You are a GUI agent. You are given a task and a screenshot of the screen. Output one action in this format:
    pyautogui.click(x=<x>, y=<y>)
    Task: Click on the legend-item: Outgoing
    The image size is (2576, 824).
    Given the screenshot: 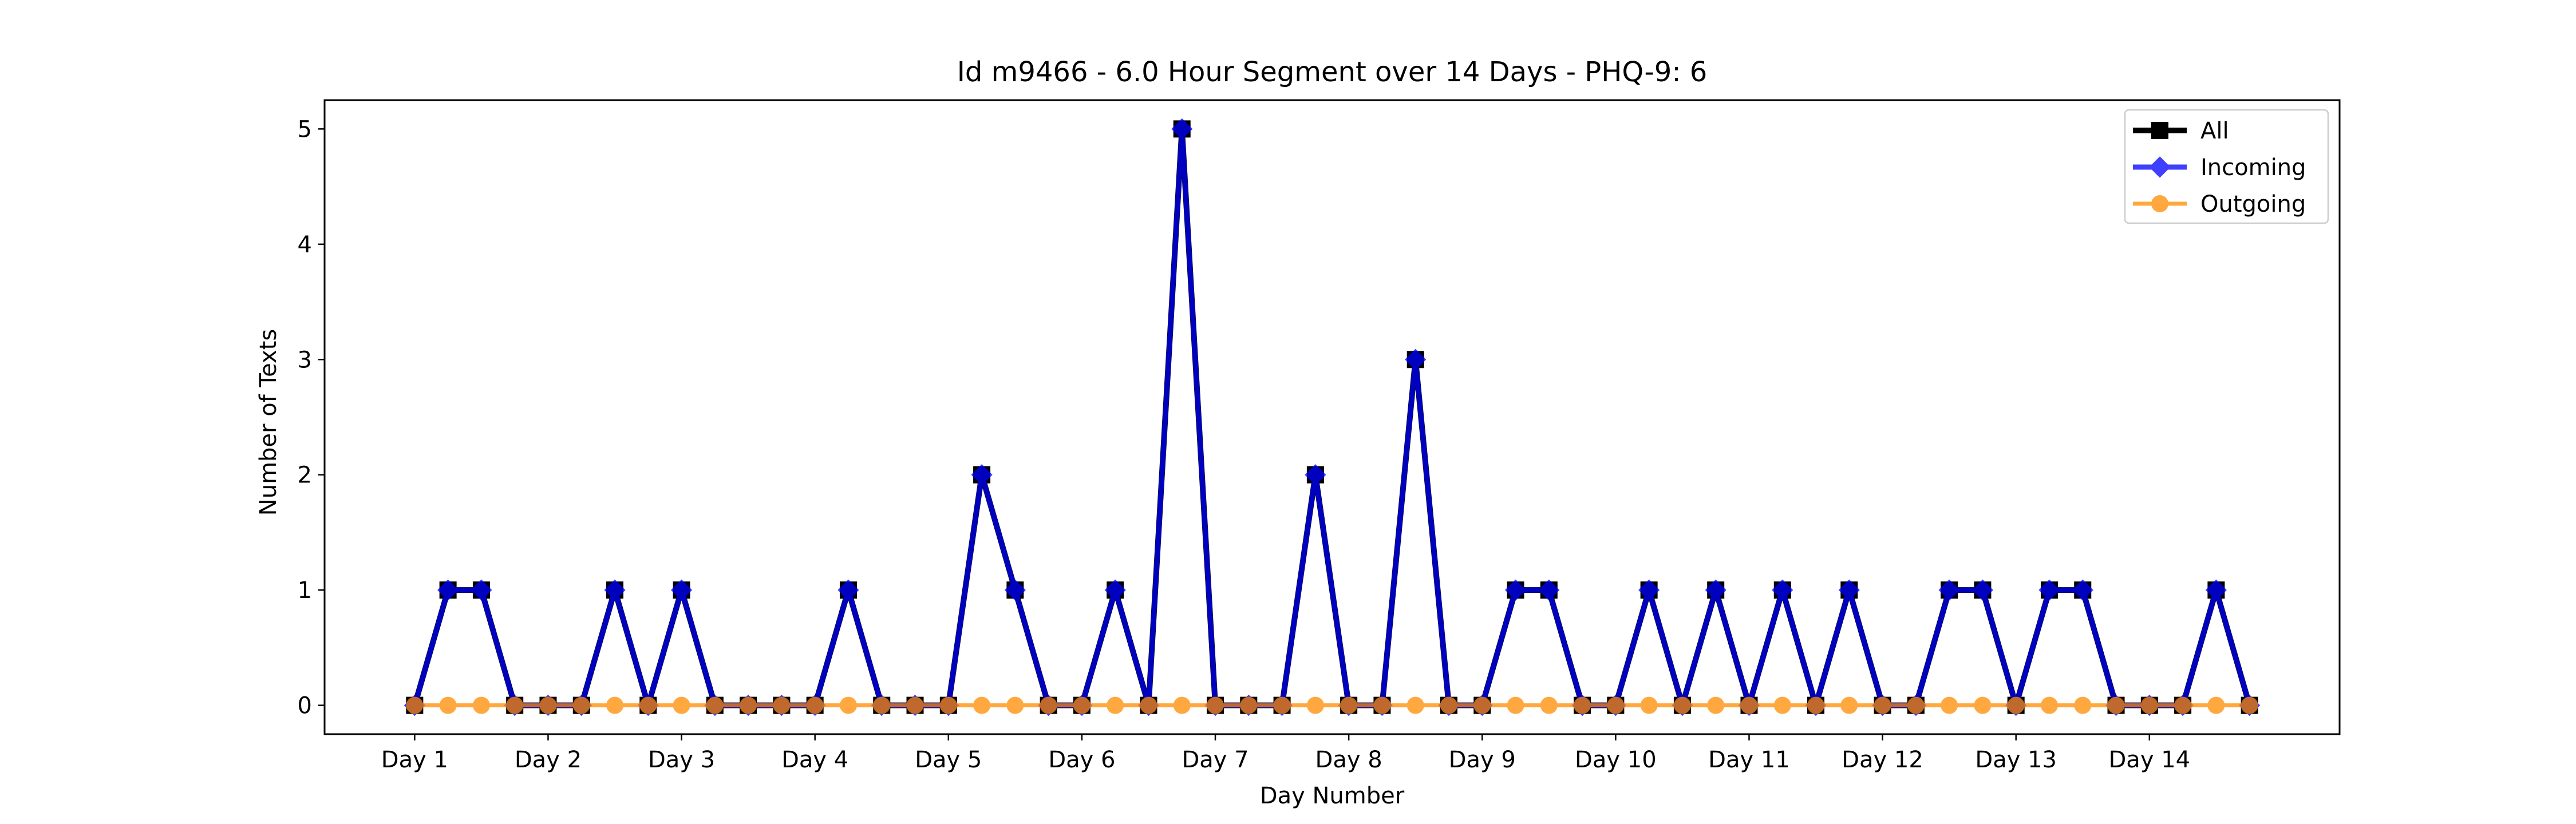 What is the action you would take?
    pyautogui.click(x=2219, y=204)
    